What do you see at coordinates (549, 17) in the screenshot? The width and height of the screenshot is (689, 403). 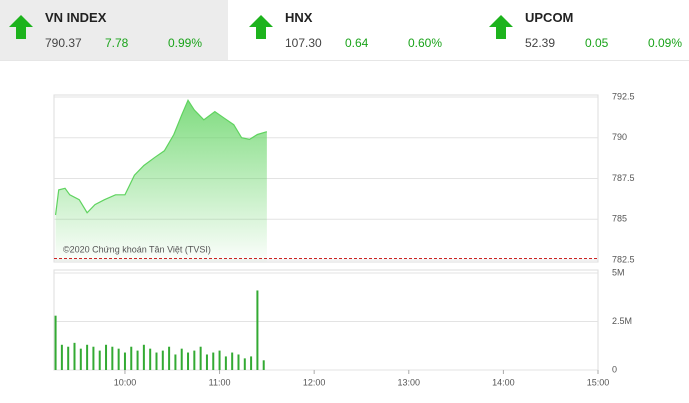 I see `index-name: UPCOM` at bounding box center [549, 17].